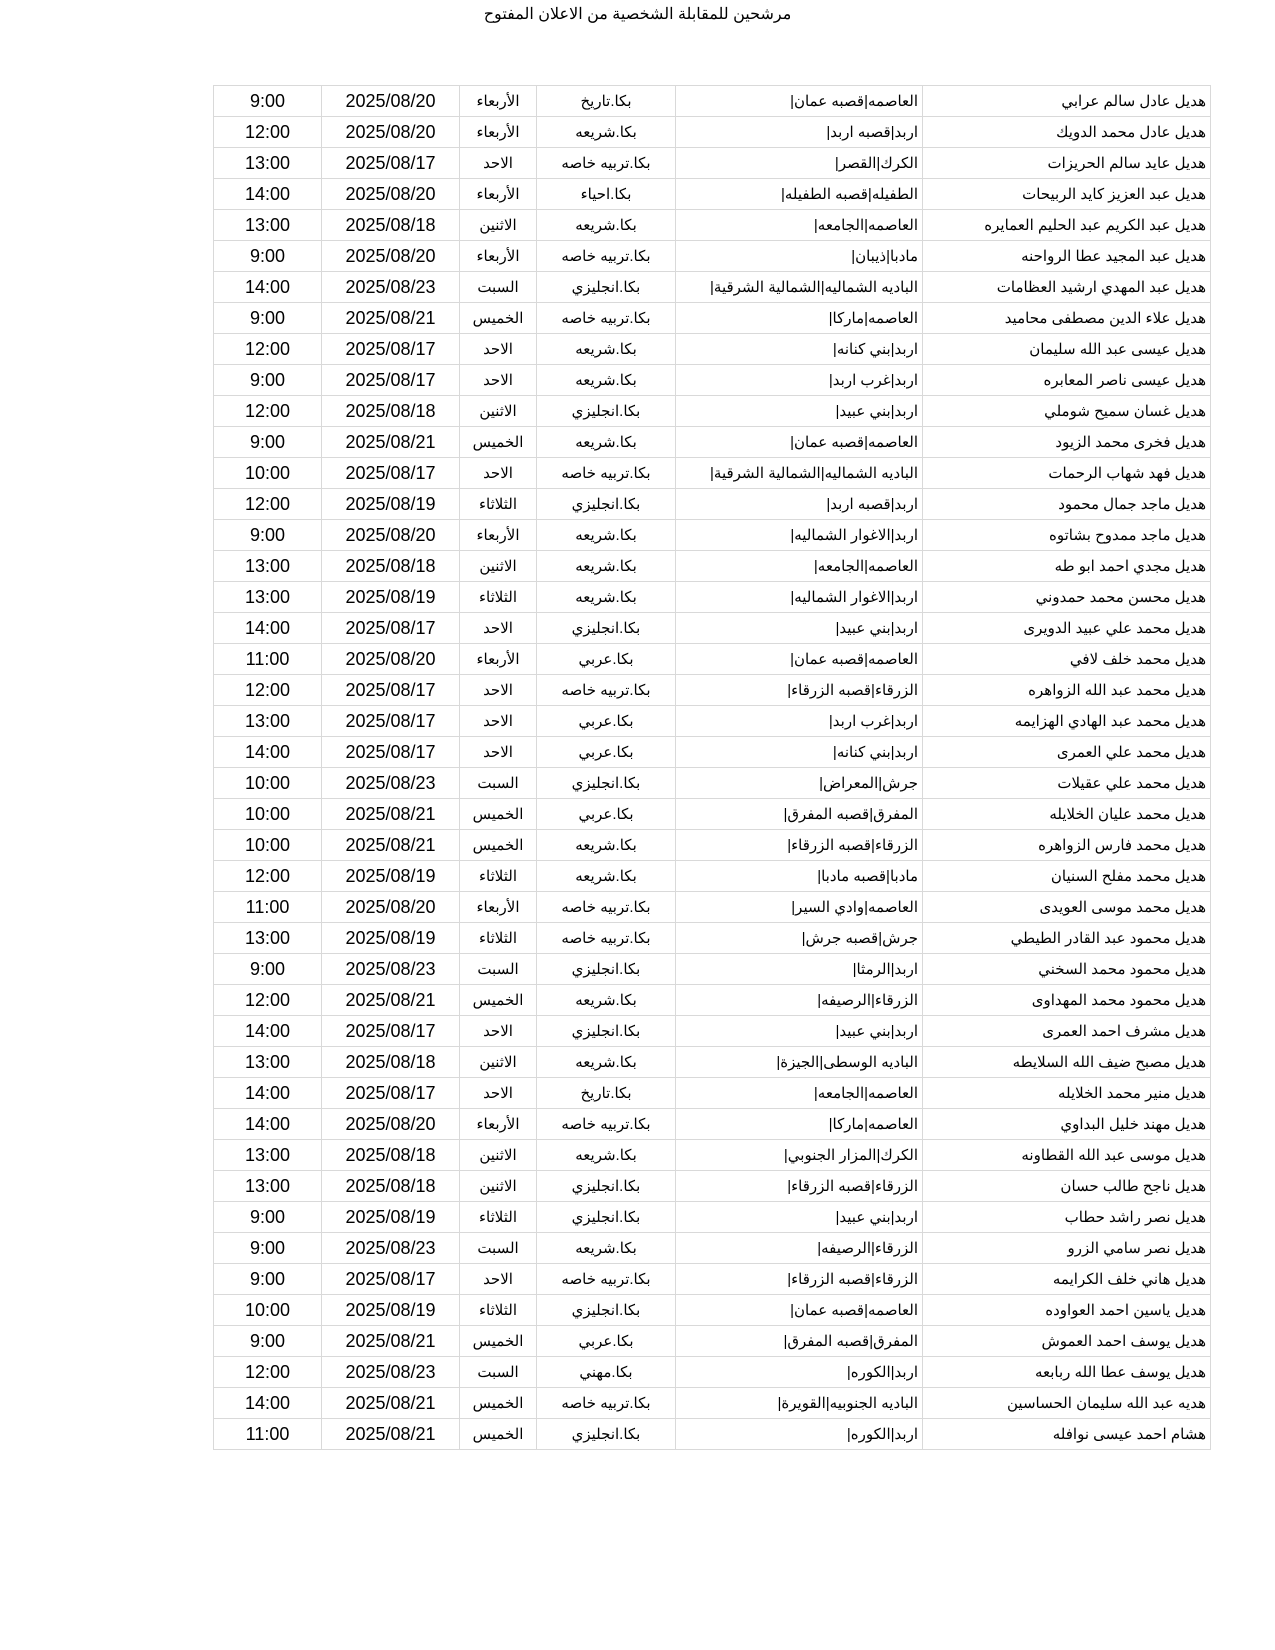  I want to click on location-cell: اربد|غرب اربد|, so click(799, 380).